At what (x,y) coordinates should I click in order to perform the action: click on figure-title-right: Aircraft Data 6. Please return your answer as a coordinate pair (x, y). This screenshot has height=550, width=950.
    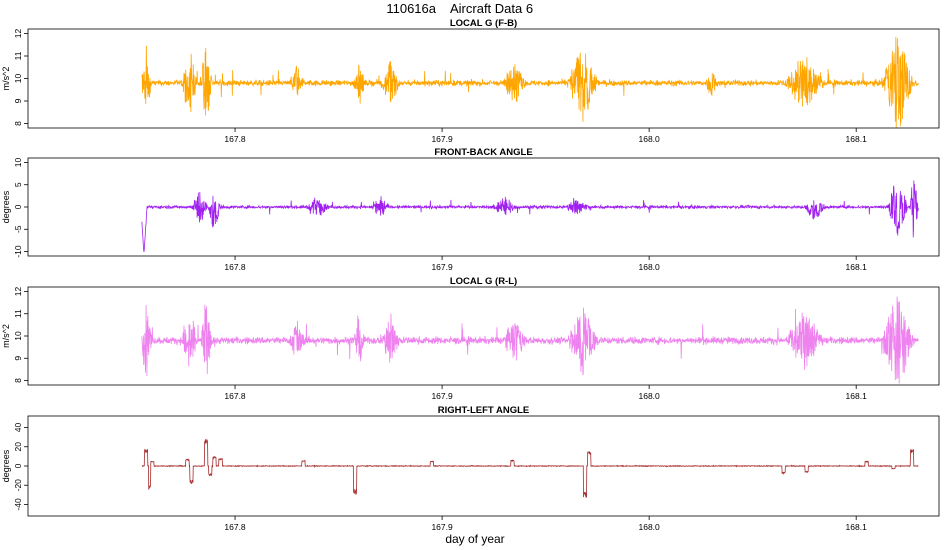
    Looking at the image, I should click on (491, 8).